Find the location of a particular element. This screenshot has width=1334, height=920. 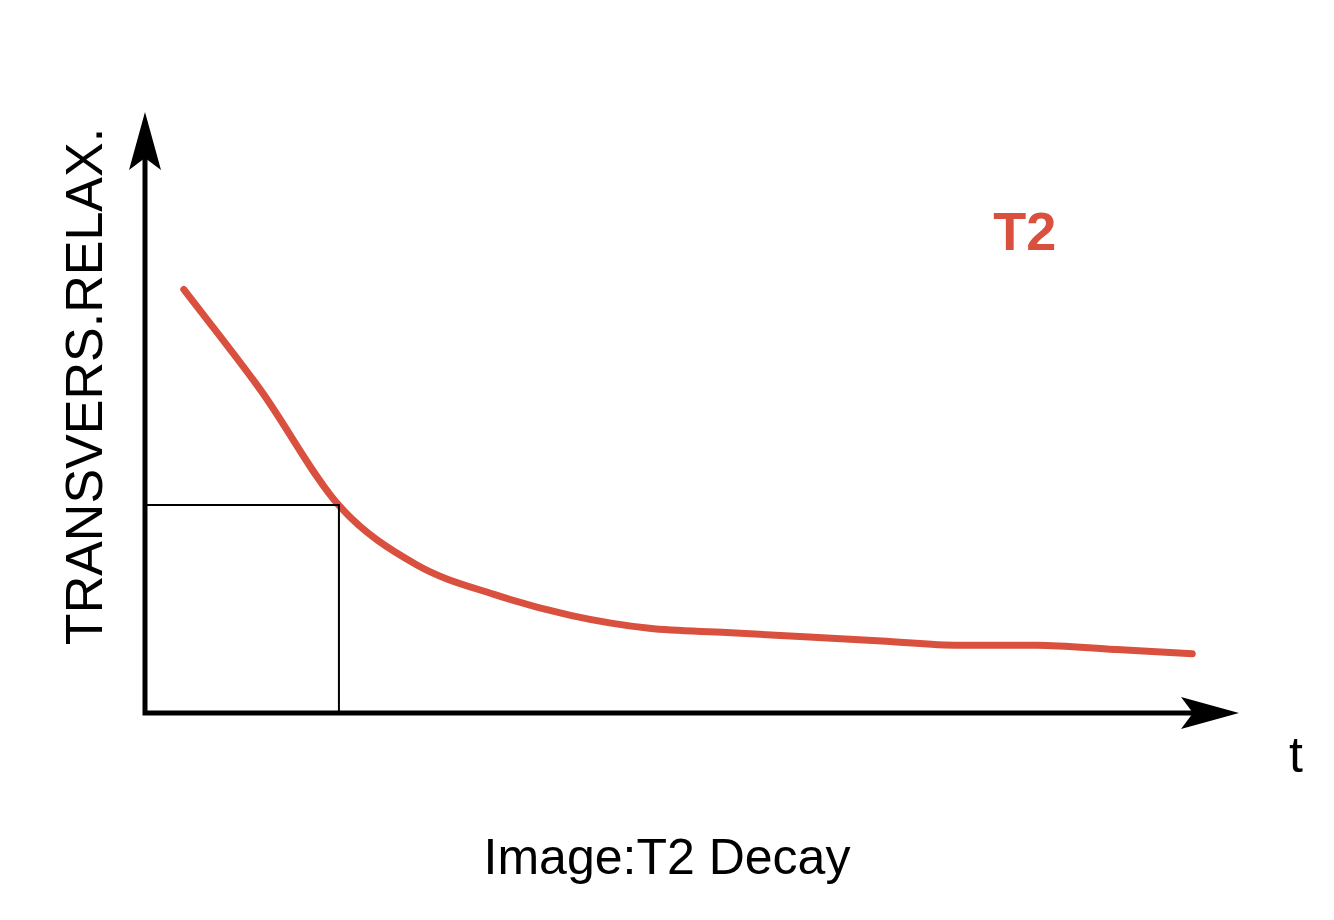

text: T2 is located at coordinates (1025, 230).